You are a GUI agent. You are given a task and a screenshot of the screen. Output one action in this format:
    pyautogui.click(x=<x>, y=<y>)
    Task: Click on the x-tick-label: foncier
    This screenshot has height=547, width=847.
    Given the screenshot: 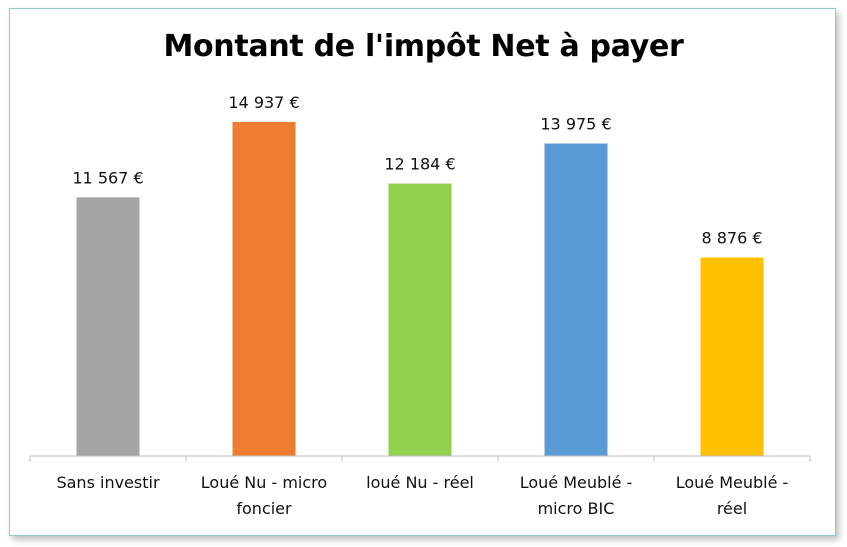 What is the action you would take?
    pyautogui.click(x=264, y=508)
    